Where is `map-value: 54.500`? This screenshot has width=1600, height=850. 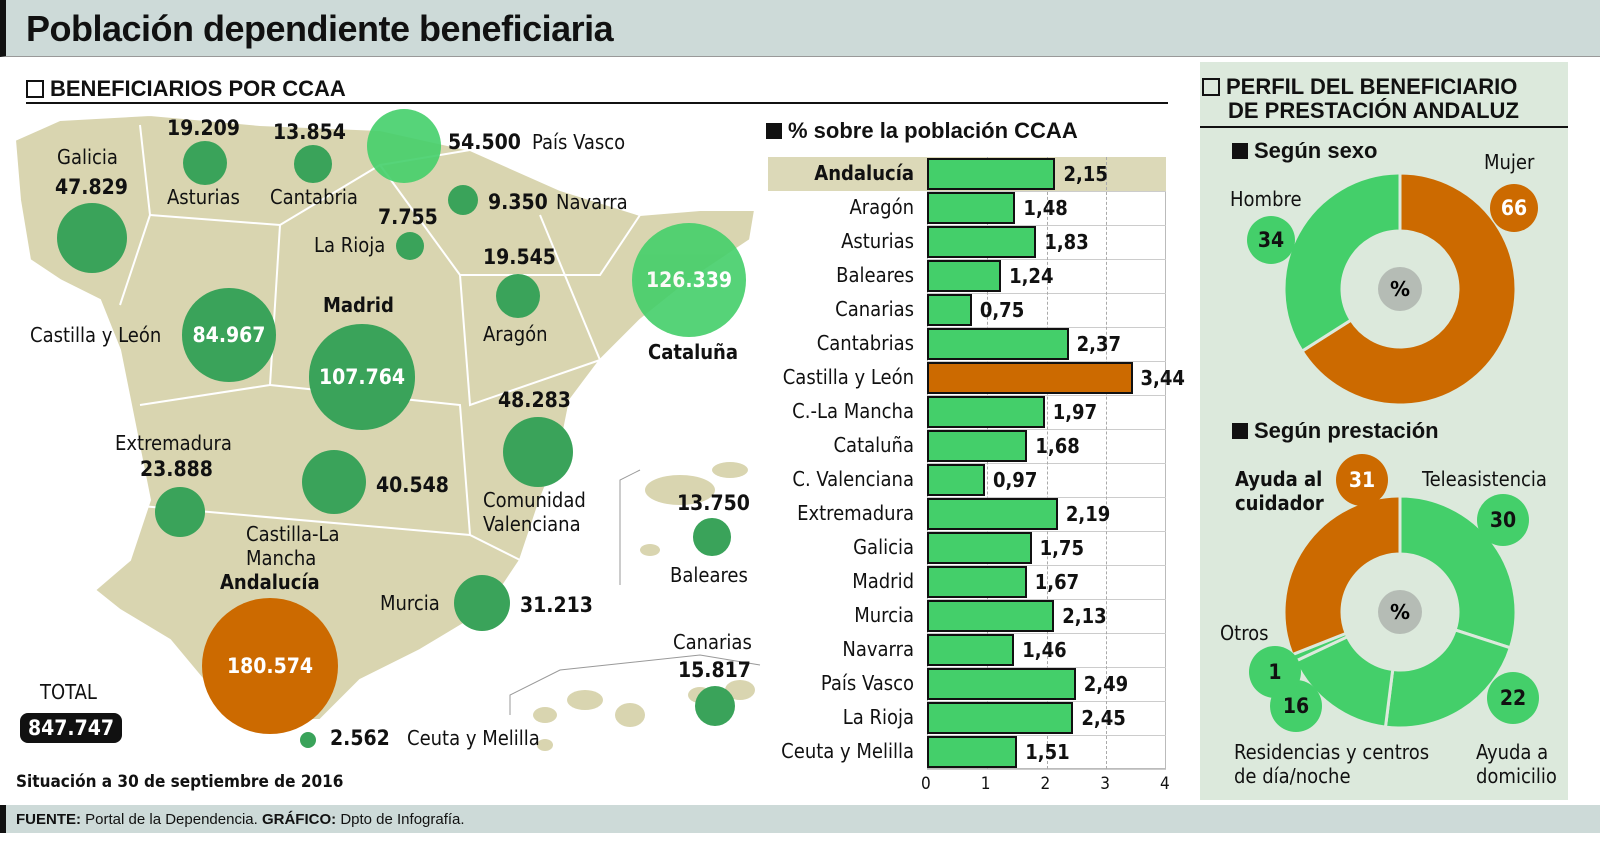
map-value: 54.500 is located at coordinates (484, 142).